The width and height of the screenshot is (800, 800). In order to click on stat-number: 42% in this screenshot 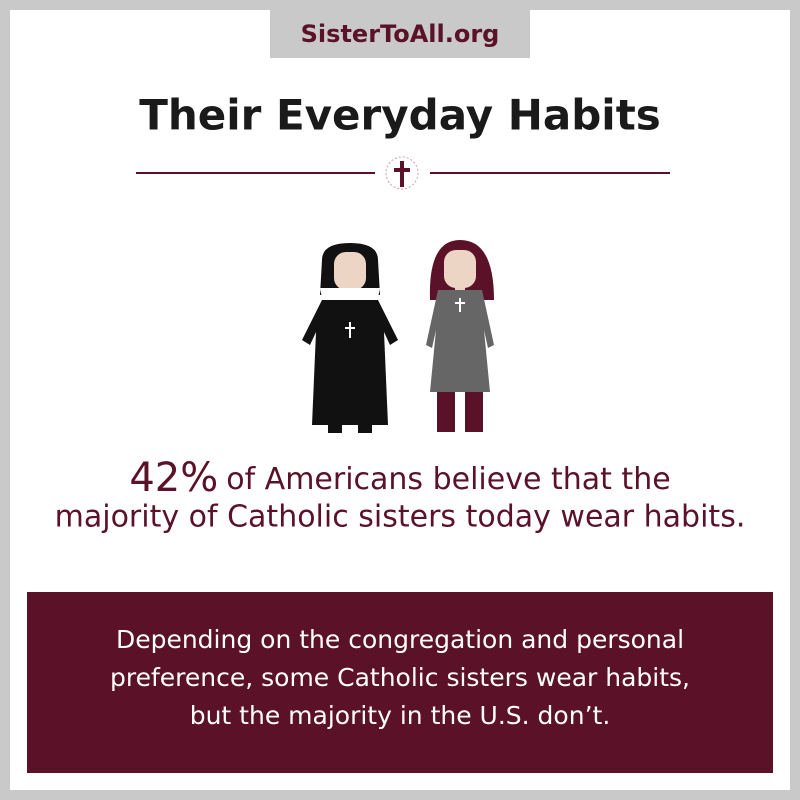, I will do `click(173, 478)`.